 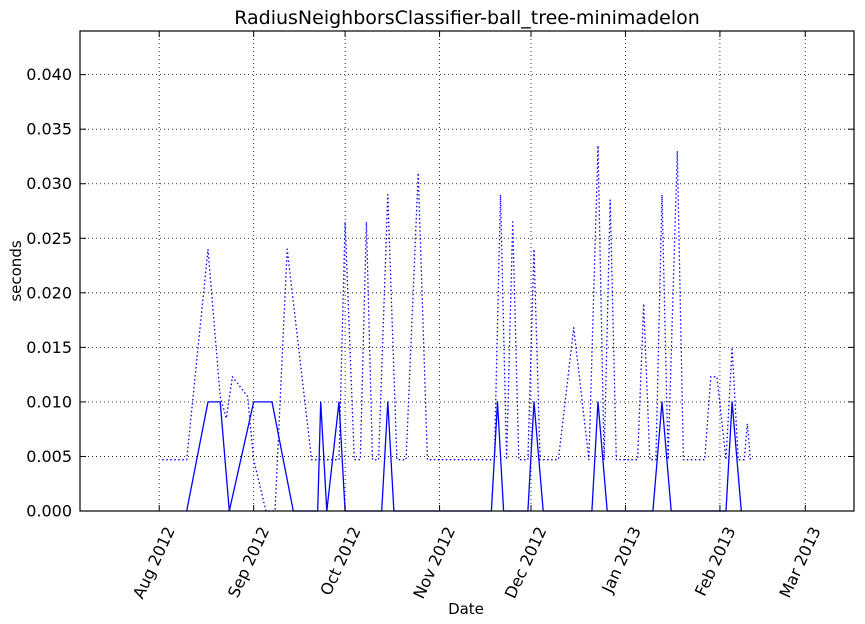 I want to click on x-axis-label: Date, so click(x=466, y=609).